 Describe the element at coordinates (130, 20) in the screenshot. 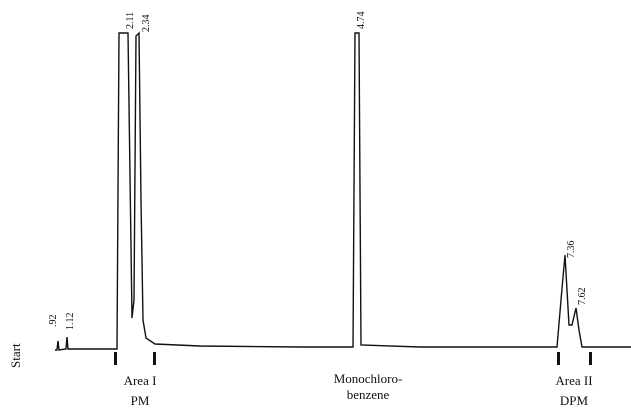

I see `peak-label: 2.11` at that location.